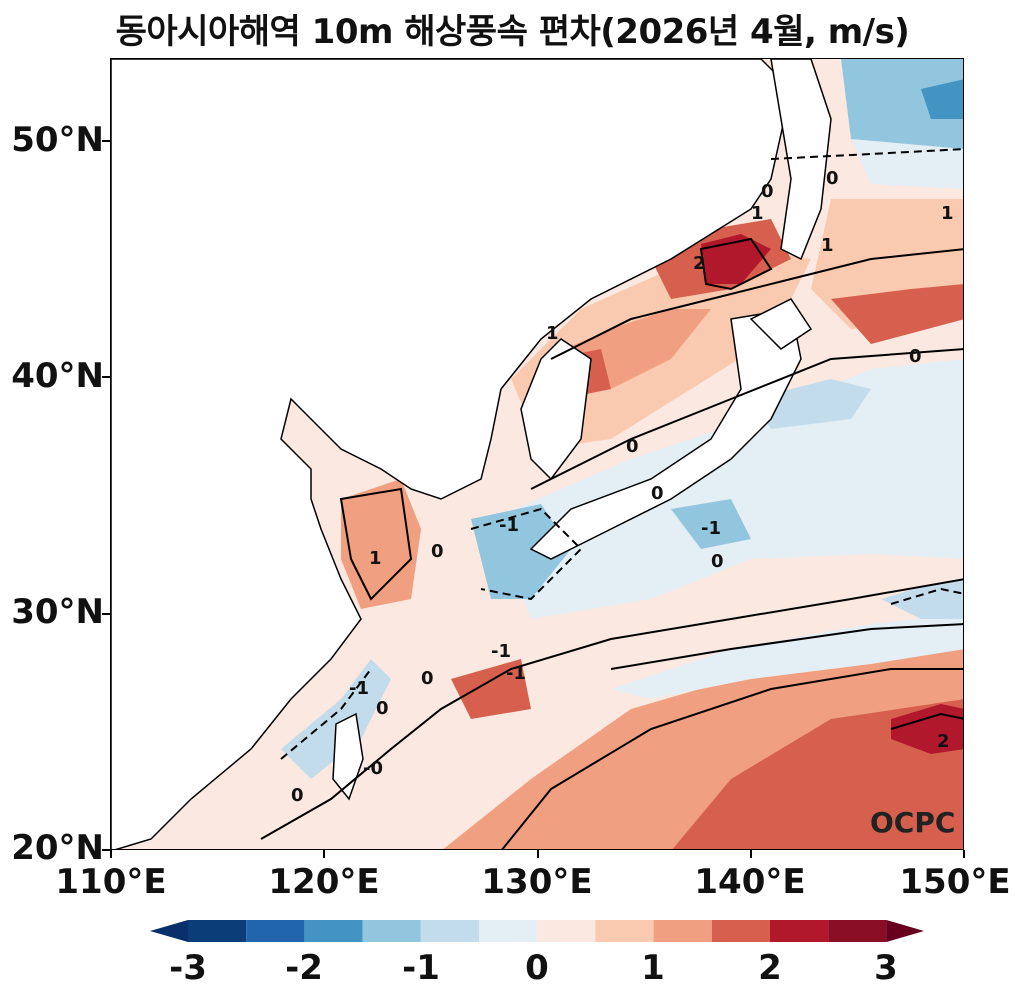  I want to click on colorbar-label: 1, so click(653, 968).